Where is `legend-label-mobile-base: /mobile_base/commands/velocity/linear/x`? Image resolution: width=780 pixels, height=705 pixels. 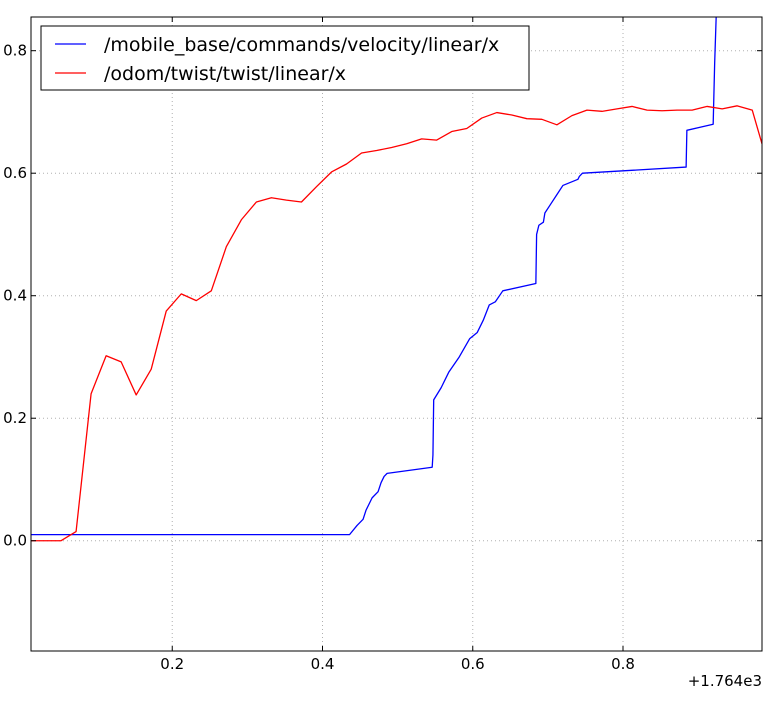
legend-label-mobile-base: /mobile_base/commands/velocity/linear/x is located at coordinates (301, 45).